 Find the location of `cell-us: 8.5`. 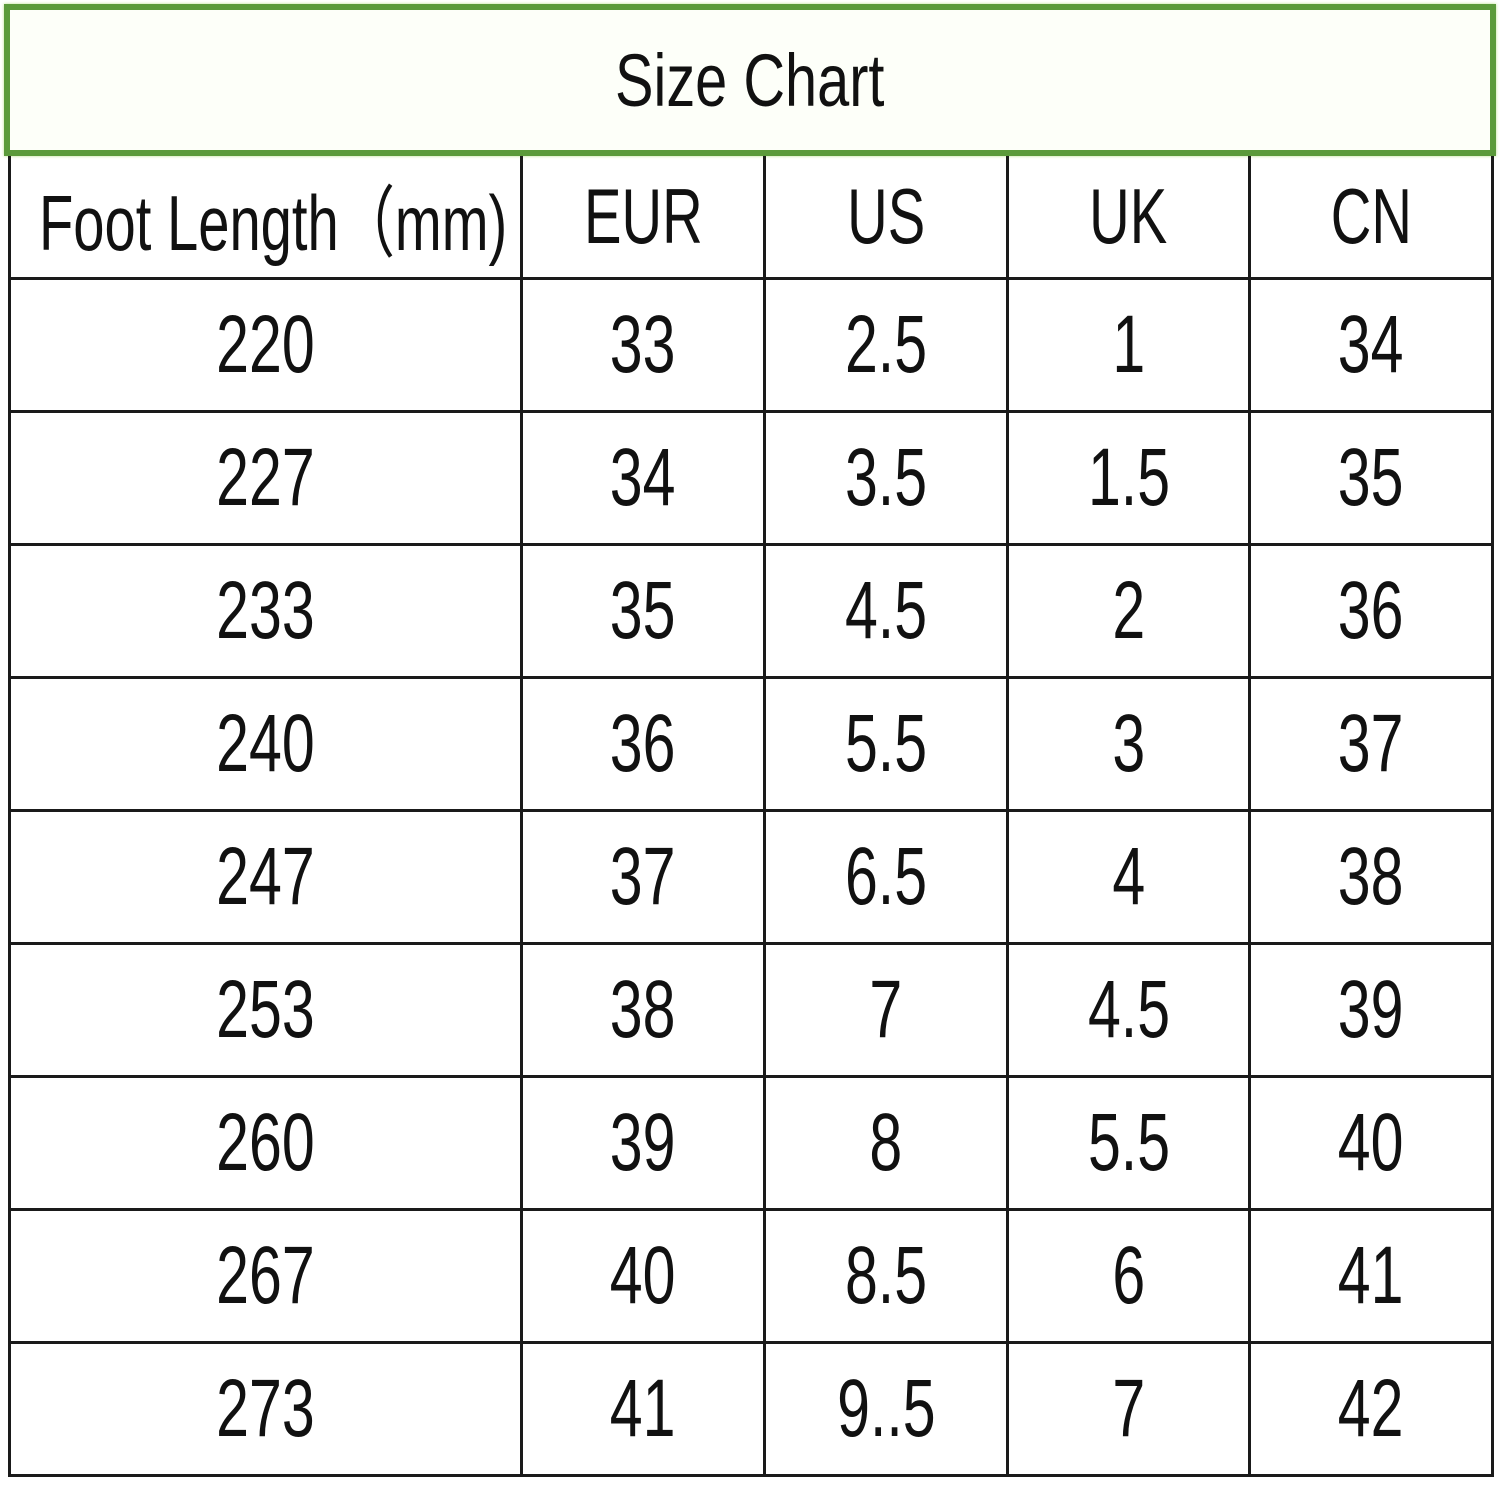

cell-us: 8.5 is located at coordinates (886, 1276).